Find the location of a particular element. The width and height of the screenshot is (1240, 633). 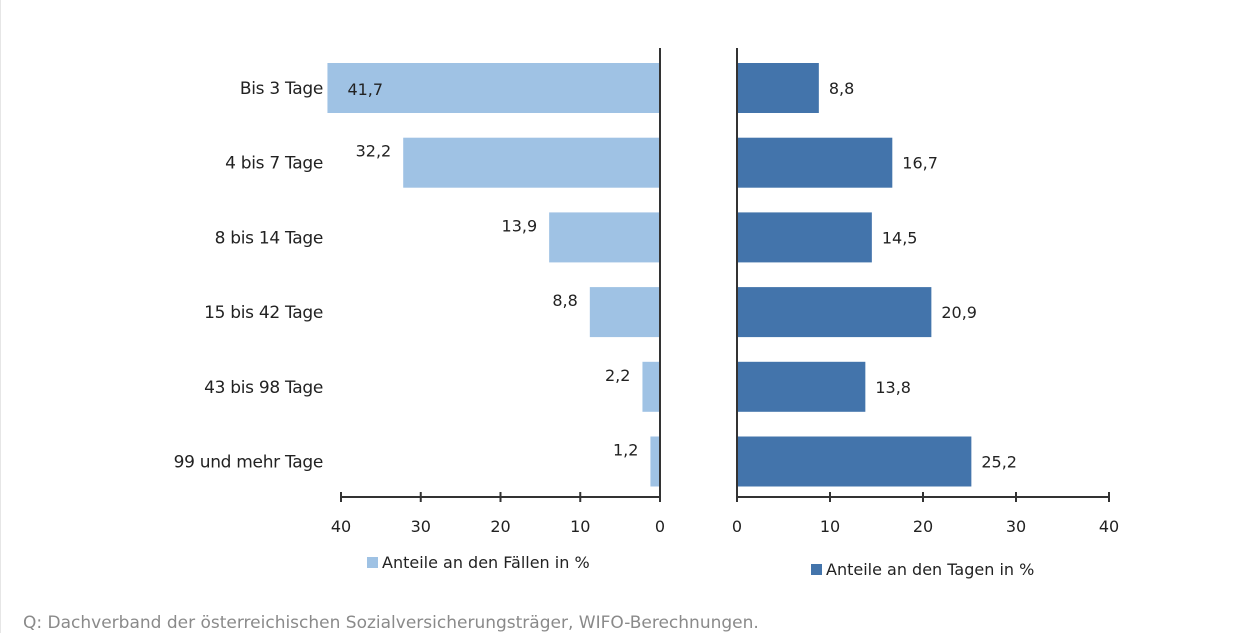

data-label-cases: 8,8 is located at coordinates (564, 300).